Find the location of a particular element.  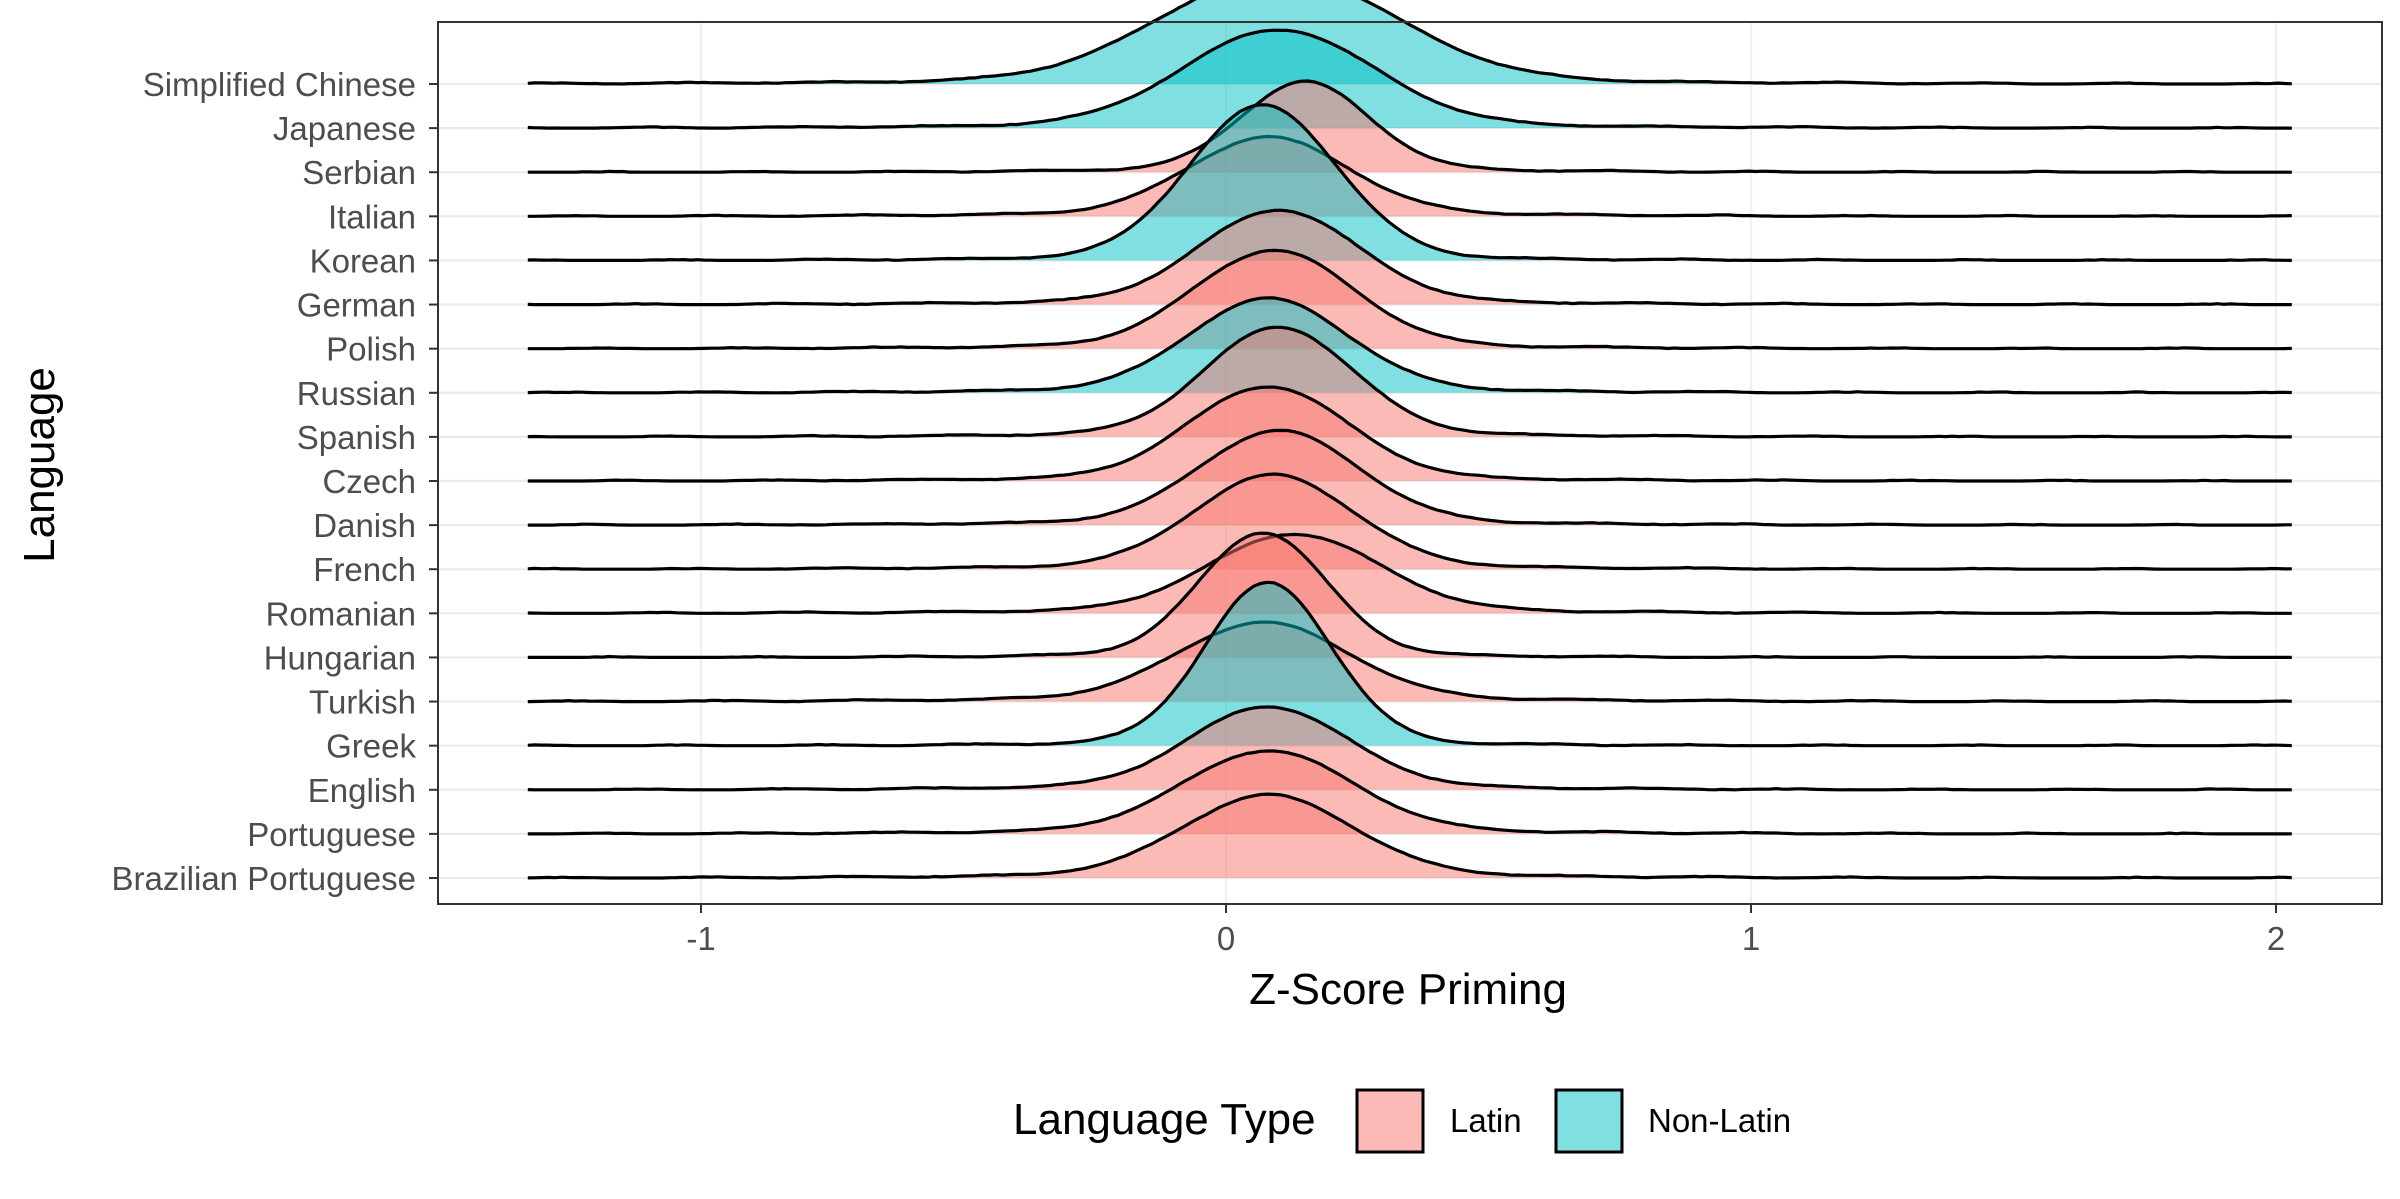

ridge-polish is located at coordinates (1409, 299).